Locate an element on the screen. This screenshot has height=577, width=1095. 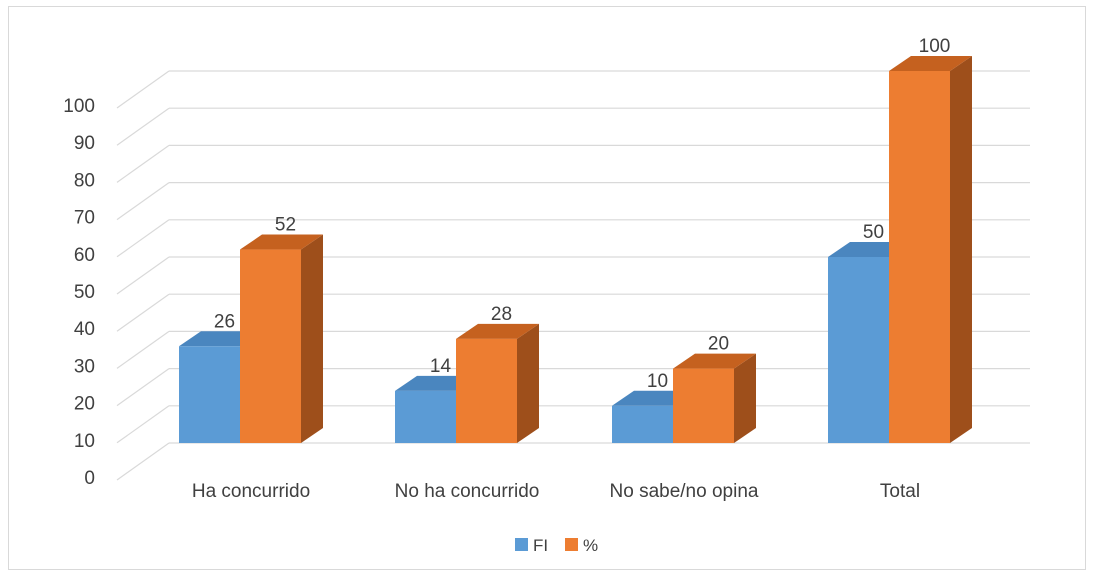
y-tick-label: 100 is located at coordinates (79, 106).